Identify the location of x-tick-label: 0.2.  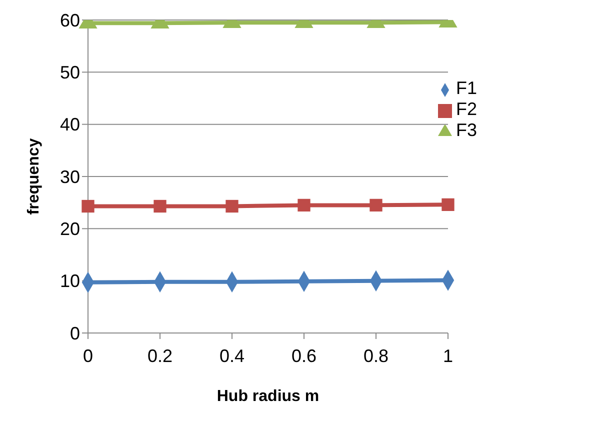
(160, 356).